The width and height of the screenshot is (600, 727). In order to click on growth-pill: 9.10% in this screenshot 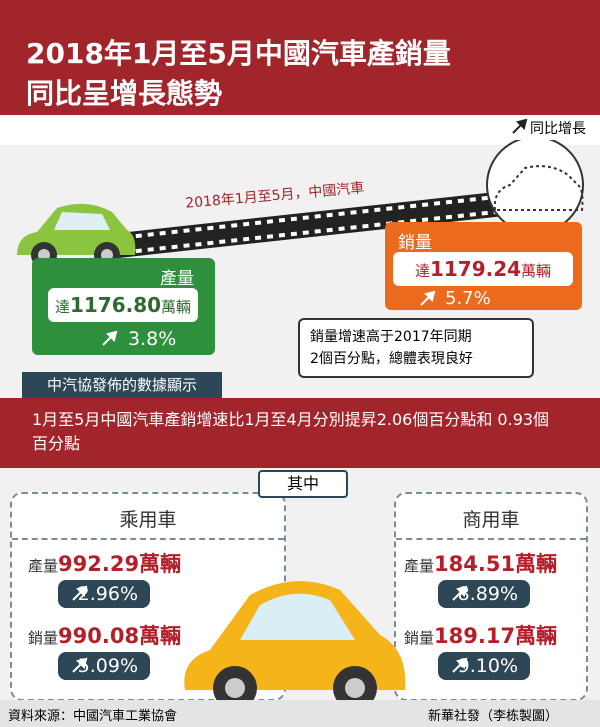, I will do `click(484, 666)`.